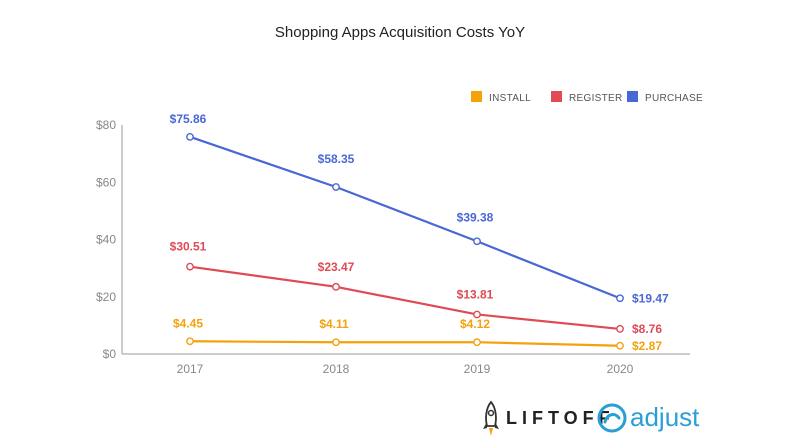 The height and width of the screenshot is (443, 800). Describe the element at coordinates (188, 247) in the screenshot. I see `data-label: $30.51` at that location.